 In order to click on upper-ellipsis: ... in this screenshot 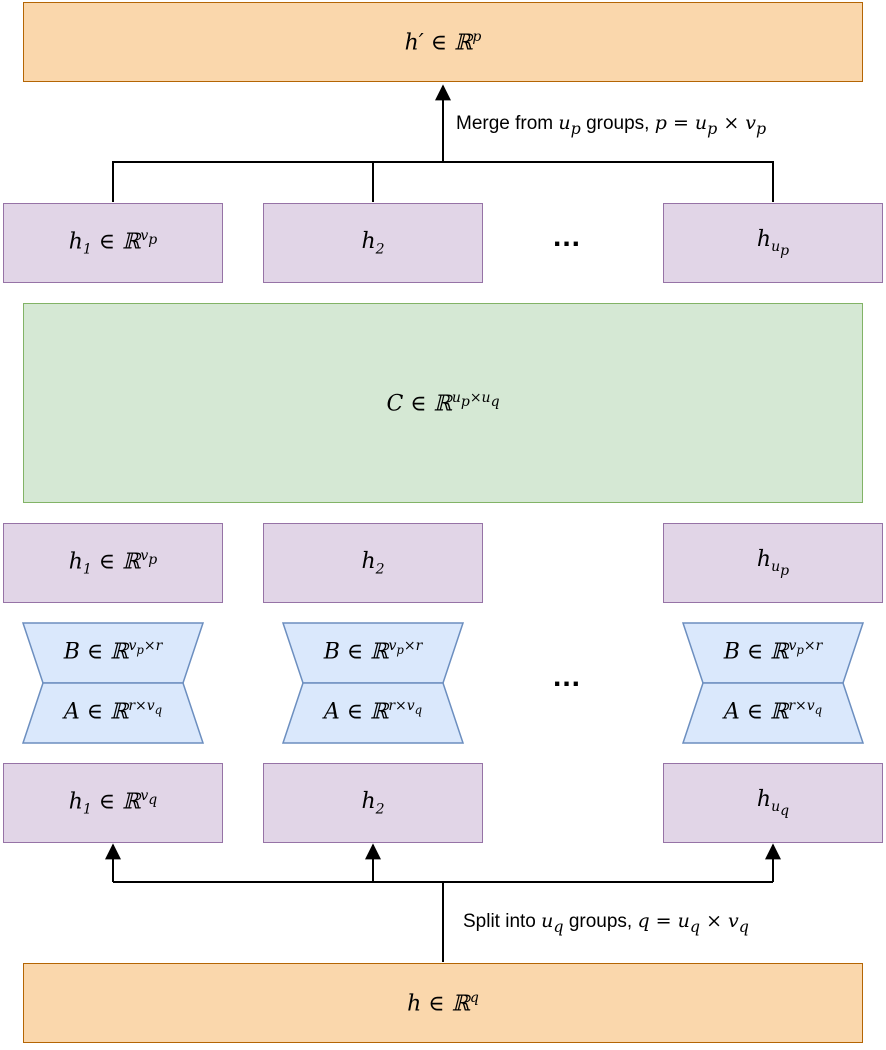, I will do `click(567, 236)`.